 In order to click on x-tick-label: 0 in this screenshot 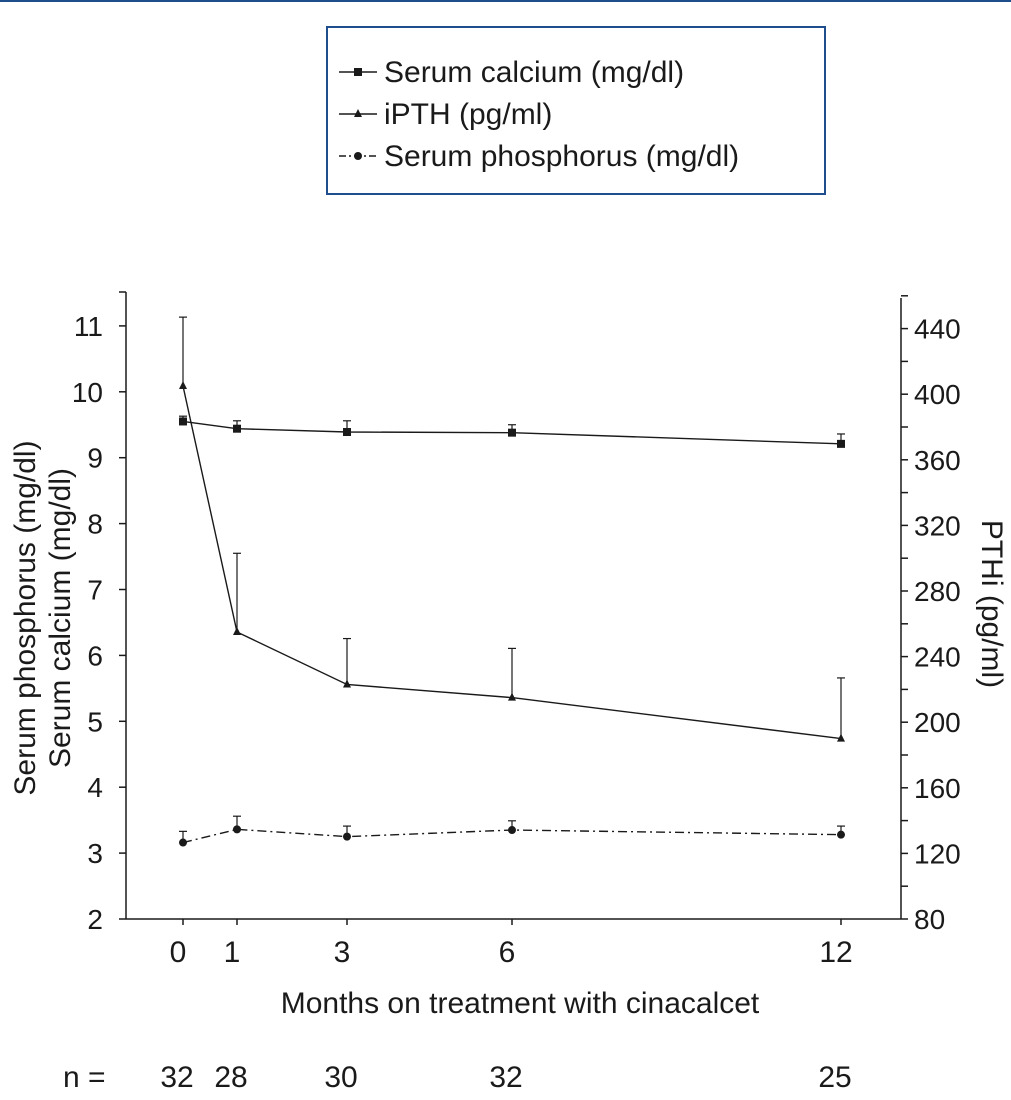, I will do `click(178, 952)`.